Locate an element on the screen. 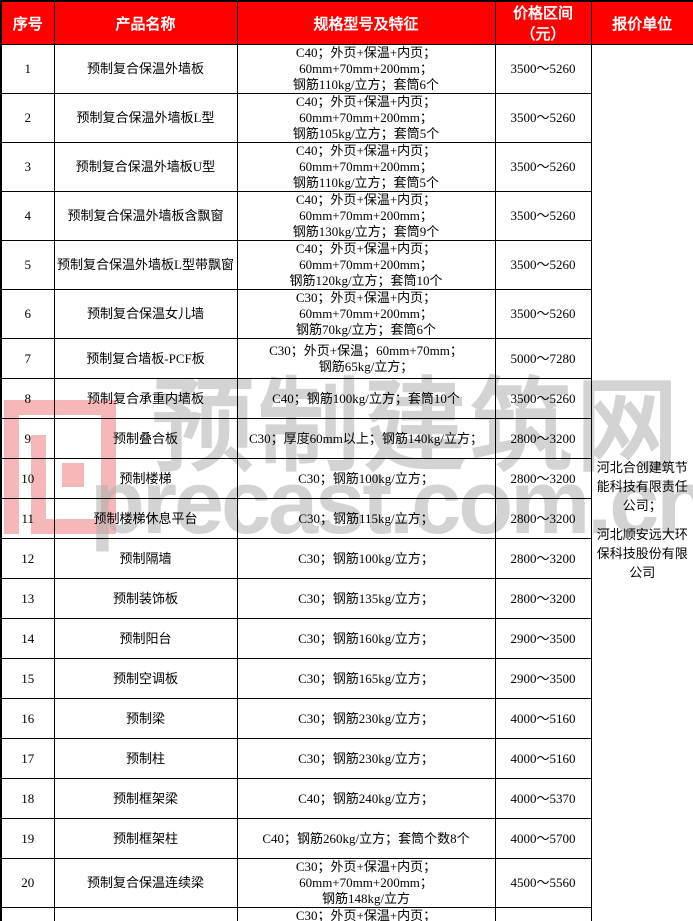 This screenshot has width=693, height=921. table-row: 12 预制隔墙 C30；钢筋100kg/立方； 2800～3200 is located at coordinates (346, 558).